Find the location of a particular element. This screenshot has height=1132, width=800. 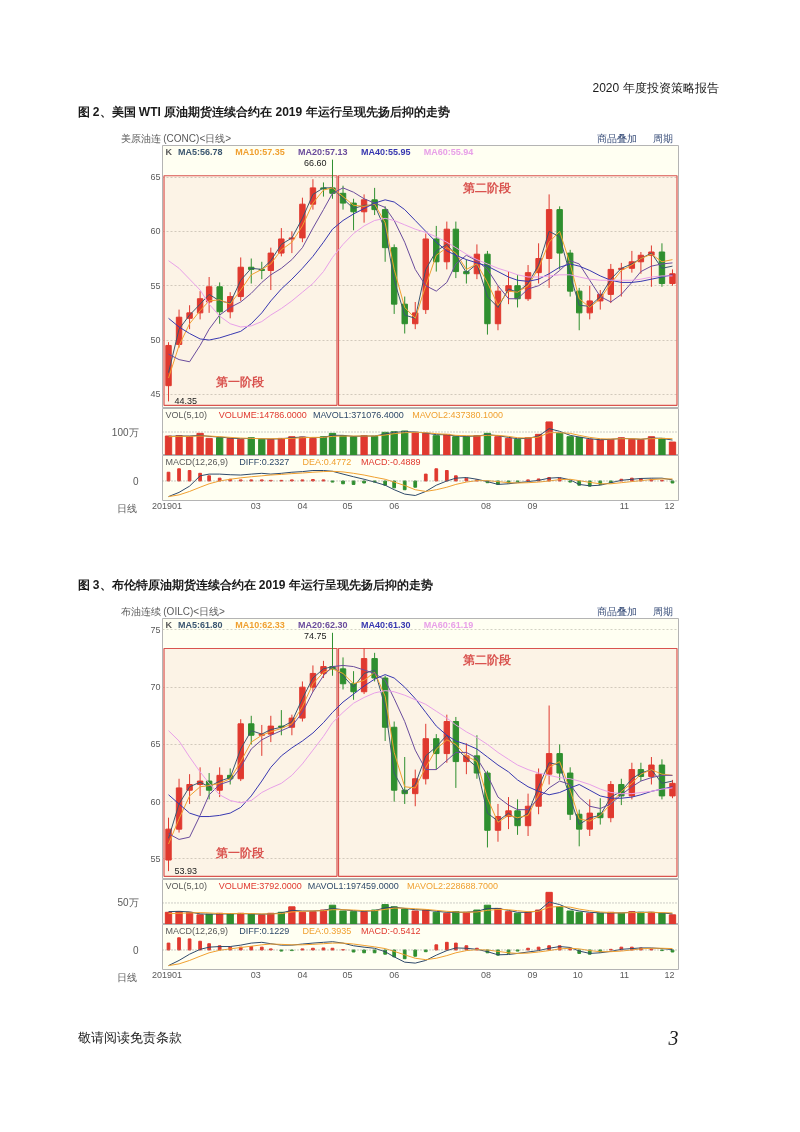

text: MA5:61.80 is located at coordinates (200, 624).